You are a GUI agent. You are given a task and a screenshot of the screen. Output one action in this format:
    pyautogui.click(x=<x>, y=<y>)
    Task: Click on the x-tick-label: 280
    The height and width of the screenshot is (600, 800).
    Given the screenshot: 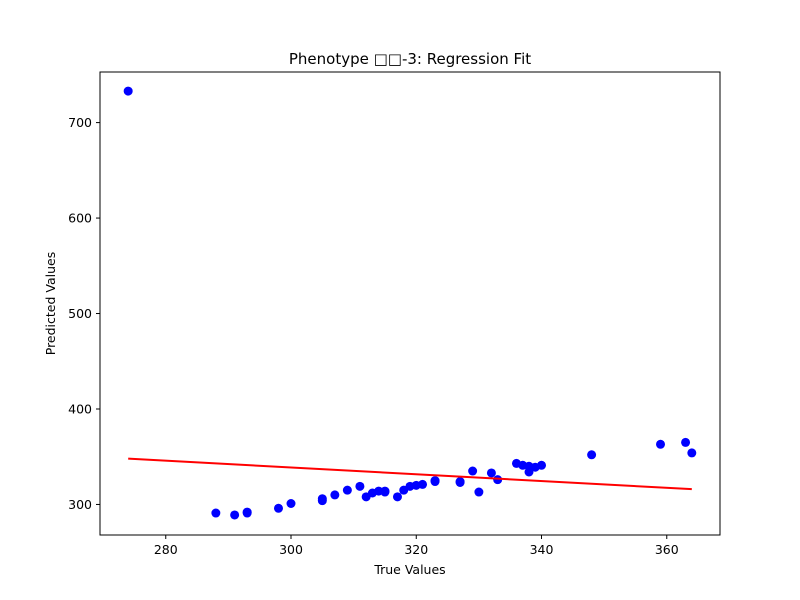 What is the action you would take?
    pyautogui.click(x=166, y=549)
    